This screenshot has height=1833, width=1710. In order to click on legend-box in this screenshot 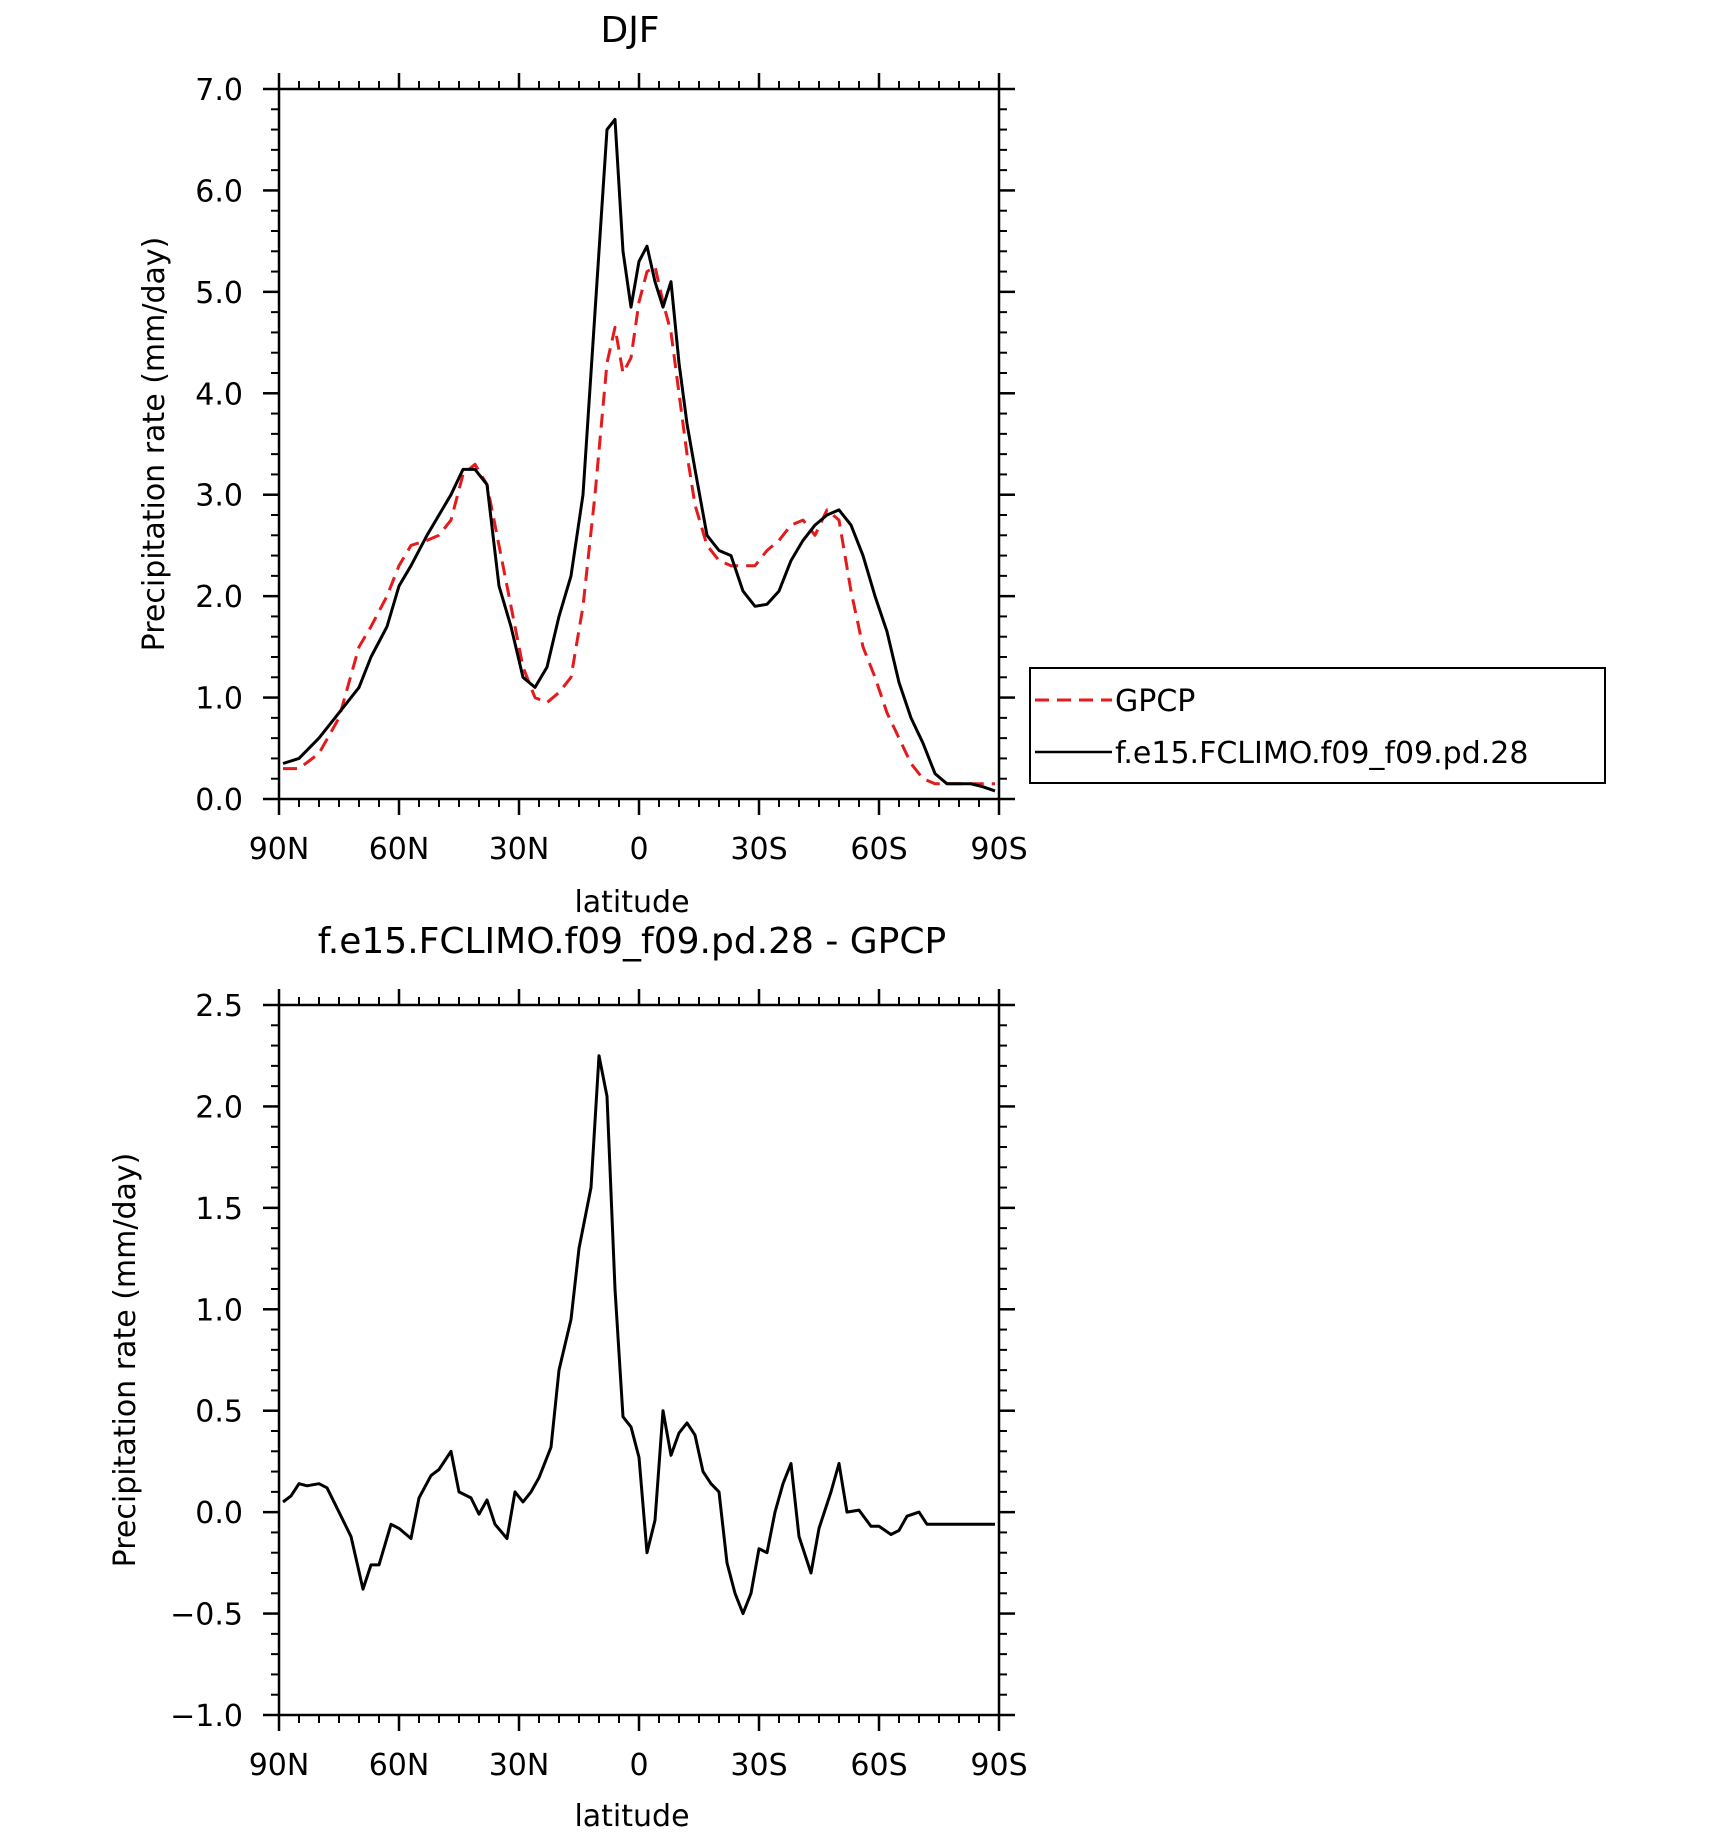, I will do `click(1317, 725)`.